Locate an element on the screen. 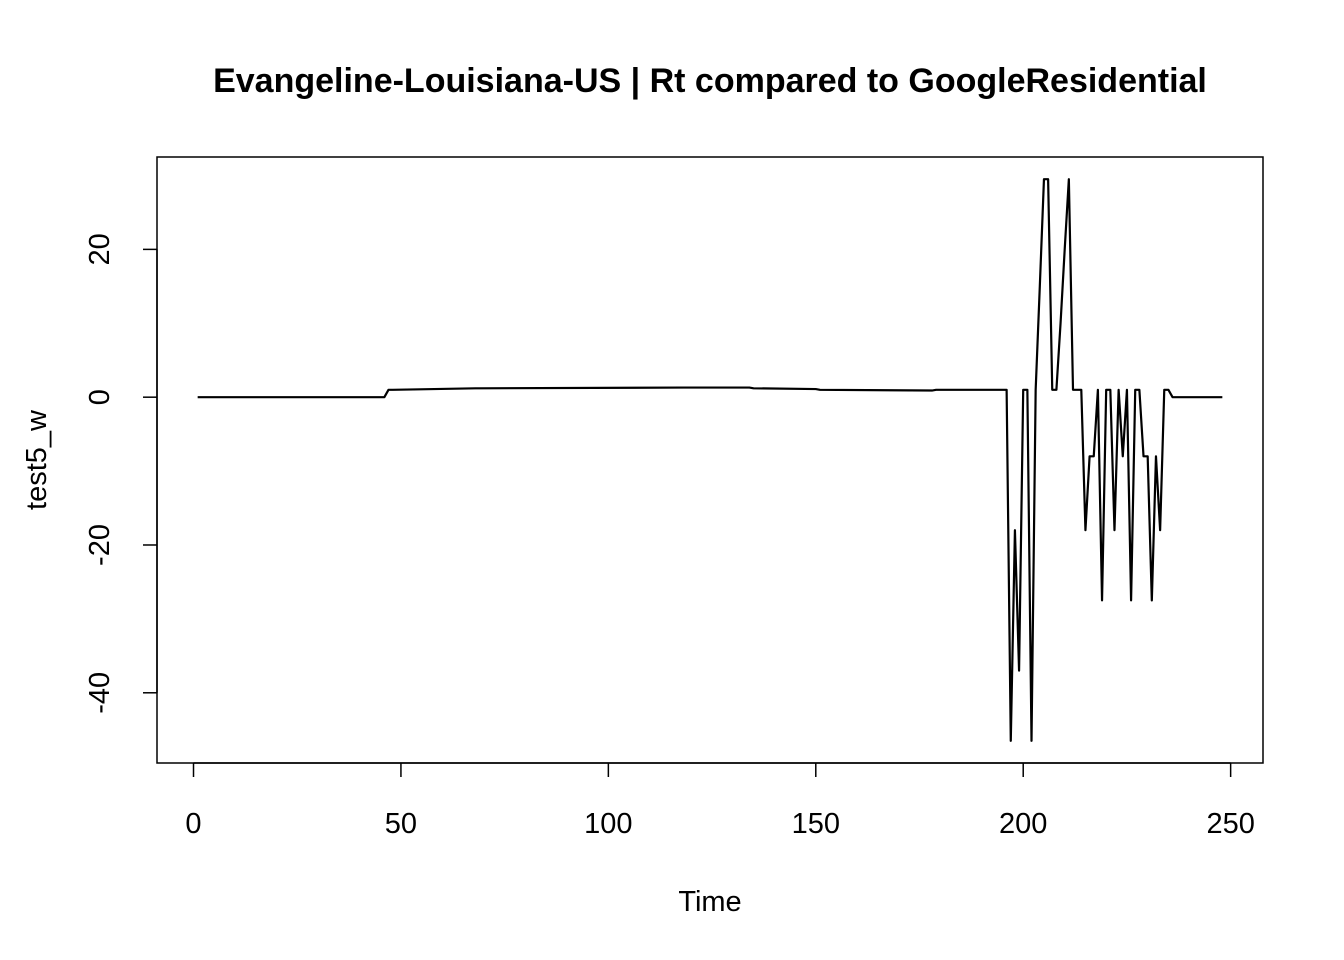 The image size is (1344, 960). x-tick-label: 200 is located at coordinates (1023, 824).